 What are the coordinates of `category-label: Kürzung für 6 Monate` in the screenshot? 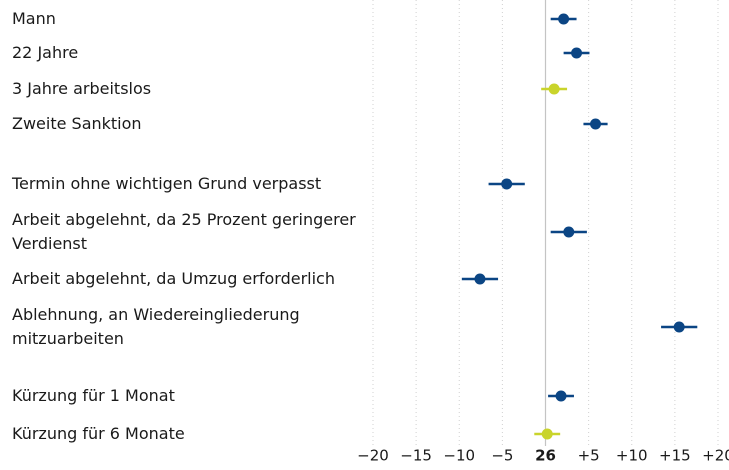 It's located at (98, 433).